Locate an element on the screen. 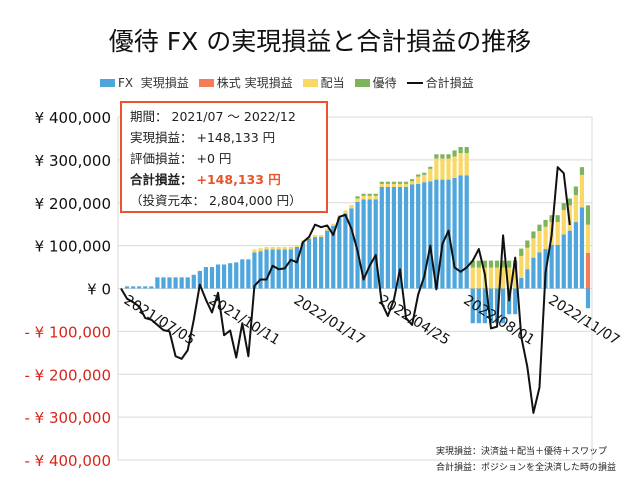  legend-label-total: 合計損益 is located at coordinates (449, 83).